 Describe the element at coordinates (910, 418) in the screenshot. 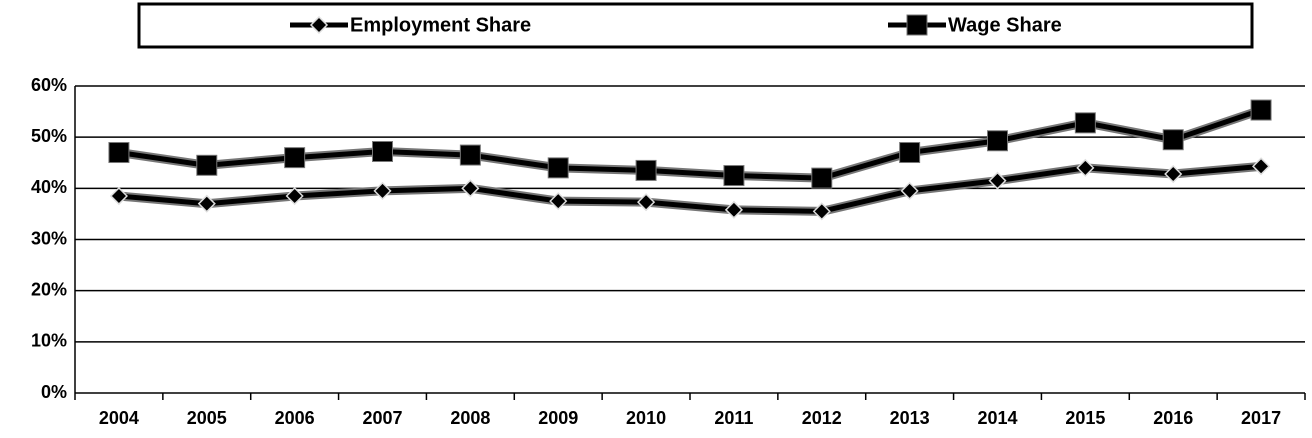

I see `x-tick-label: 2013` at that location.